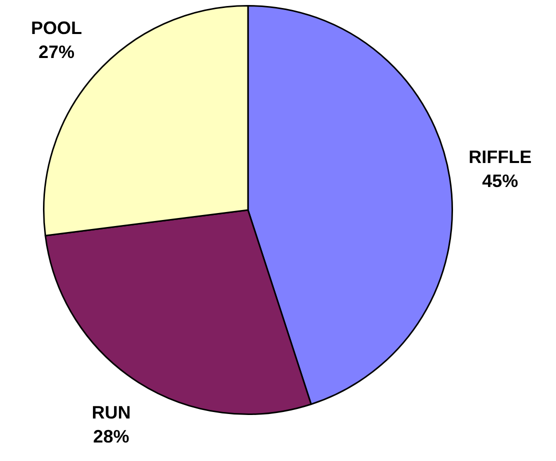 The height and width of the screenshot is (461, 556). What do you see at coordinates (500, 157) in the screenshot?
I see `slice-label: RIFFLE` at bounding box center [500, 157].